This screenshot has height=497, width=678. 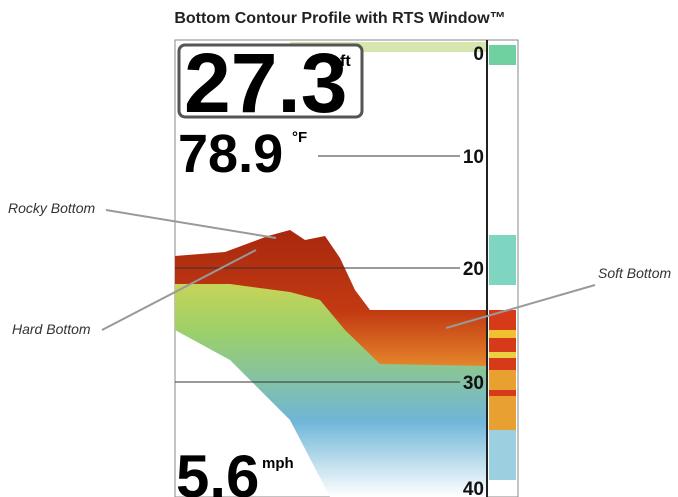 What do you see at coordinates (388, 47) in the screenshot?
I see `surface-clutter` at bounding box center [388, 47].